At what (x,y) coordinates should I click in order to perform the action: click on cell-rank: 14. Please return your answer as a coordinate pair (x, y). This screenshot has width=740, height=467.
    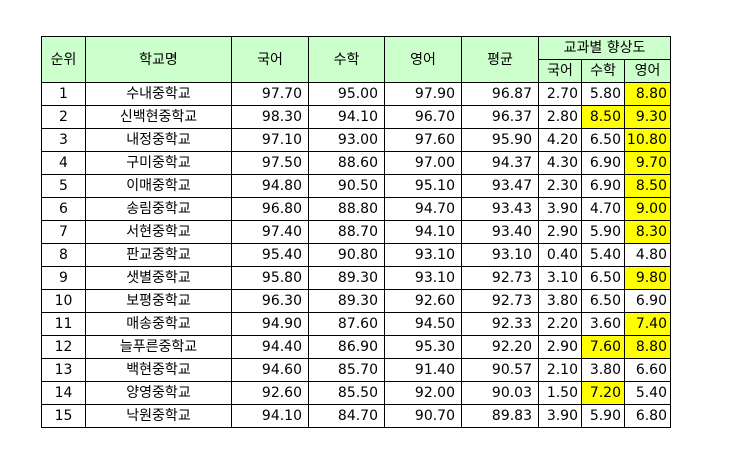
    Looking at the image, I should click on (63, 393).